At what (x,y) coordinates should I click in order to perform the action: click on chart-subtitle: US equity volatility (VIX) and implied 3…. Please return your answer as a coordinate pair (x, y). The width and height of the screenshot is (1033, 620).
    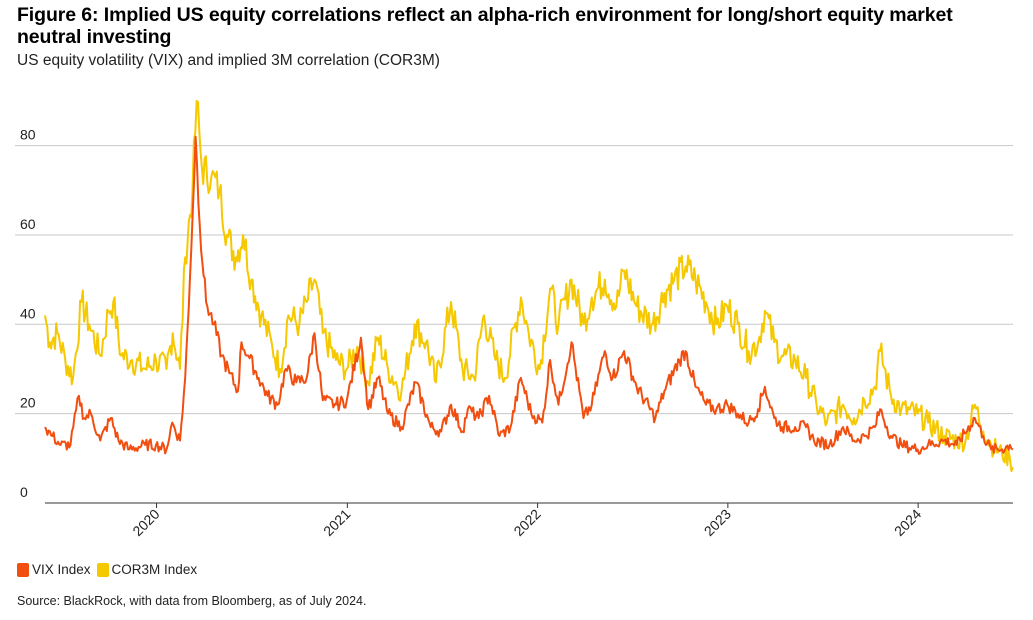
    Looking at the image, I should click on (228, 60).